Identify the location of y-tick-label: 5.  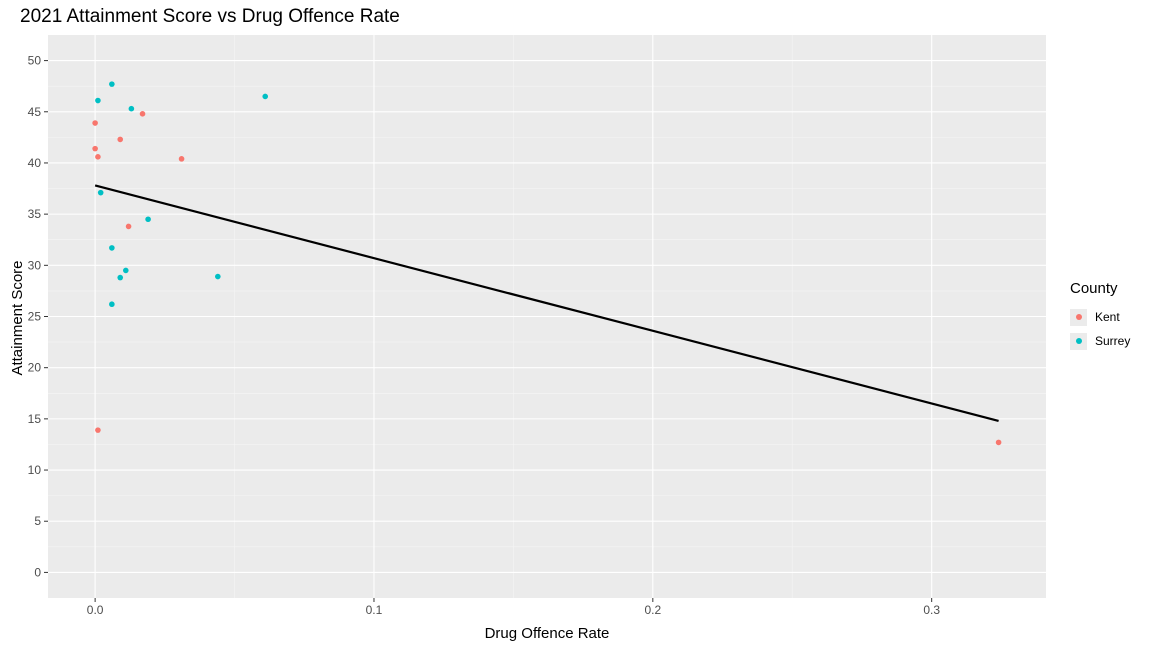
(37, 521).